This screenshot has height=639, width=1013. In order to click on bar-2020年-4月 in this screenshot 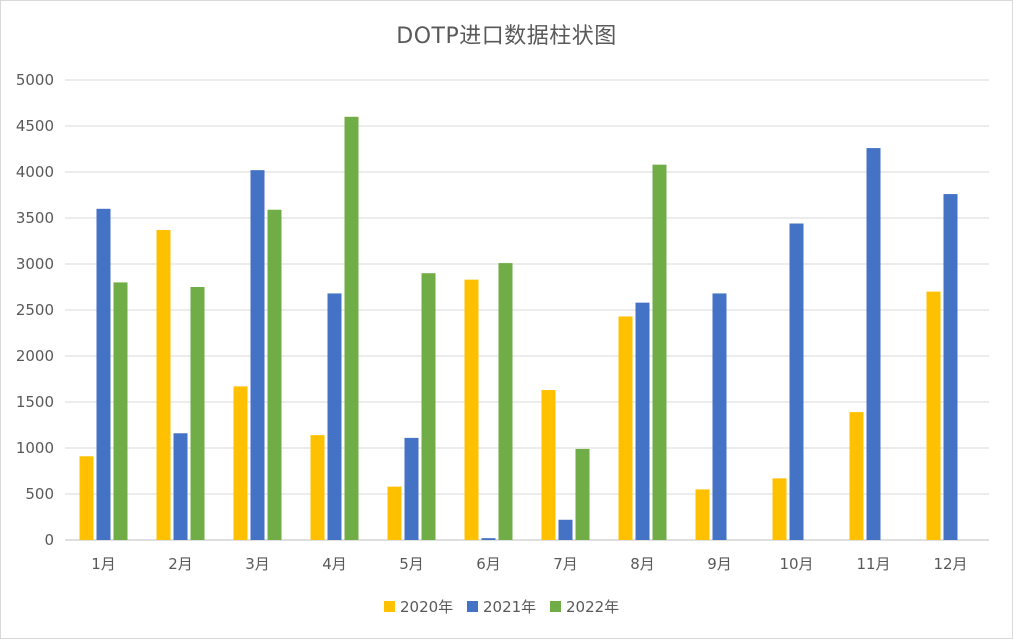, I will do `click(317, 487)`.